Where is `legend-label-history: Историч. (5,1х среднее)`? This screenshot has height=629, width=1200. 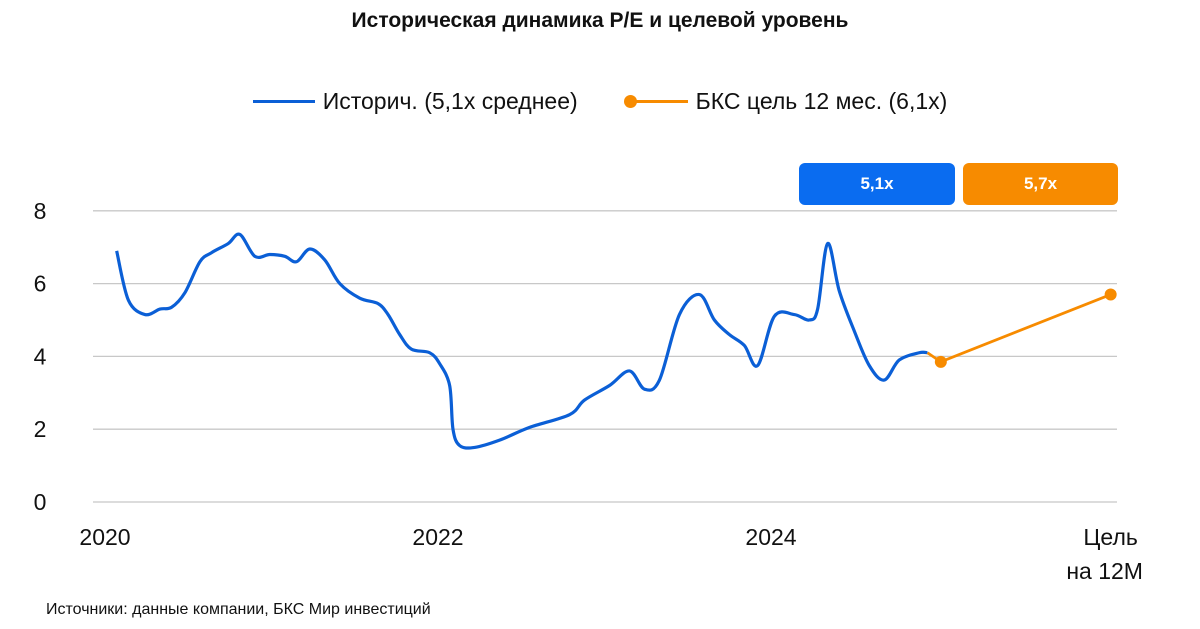
legend-label-history: Историч. (5,1х среднее) is located at coordinates (450, 101).